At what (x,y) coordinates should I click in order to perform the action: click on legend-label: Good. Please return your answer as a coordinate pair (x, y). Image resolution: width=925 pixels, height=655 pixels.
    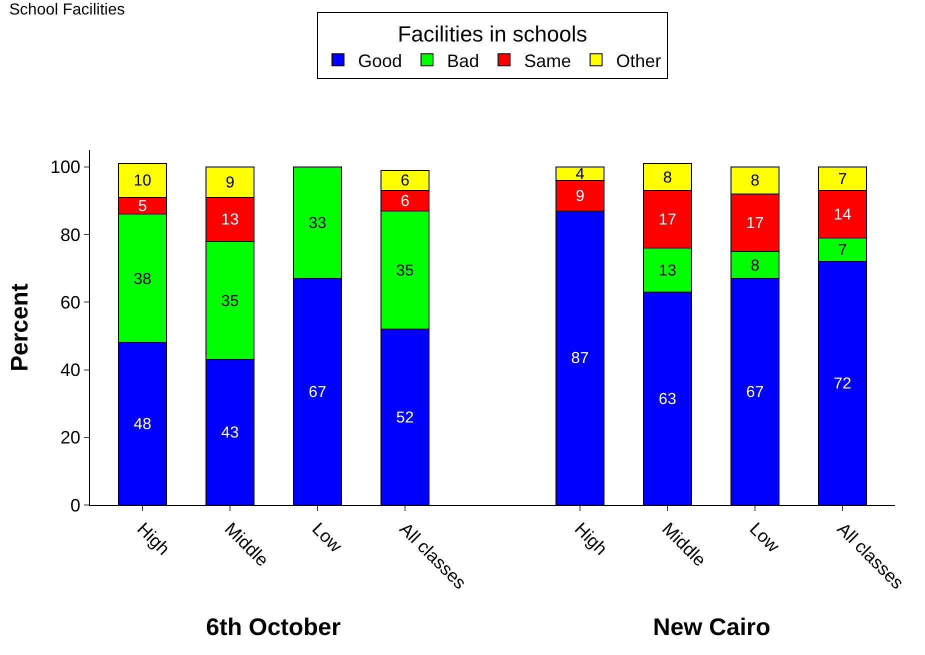
    Looking at the image, I should click on (380, 60).